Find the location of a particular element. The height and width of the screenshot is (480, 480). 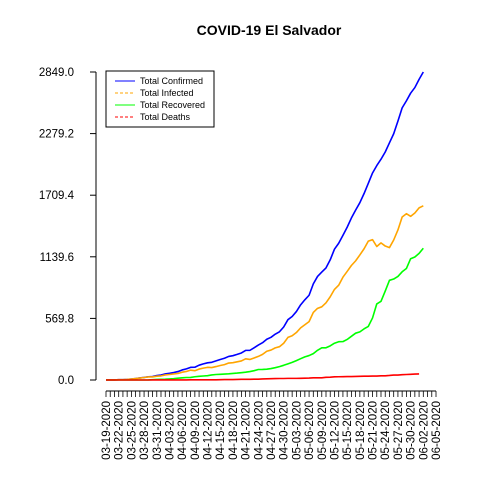

x-tick-label: 03-19-2020 is located at coordinates (107, 430).